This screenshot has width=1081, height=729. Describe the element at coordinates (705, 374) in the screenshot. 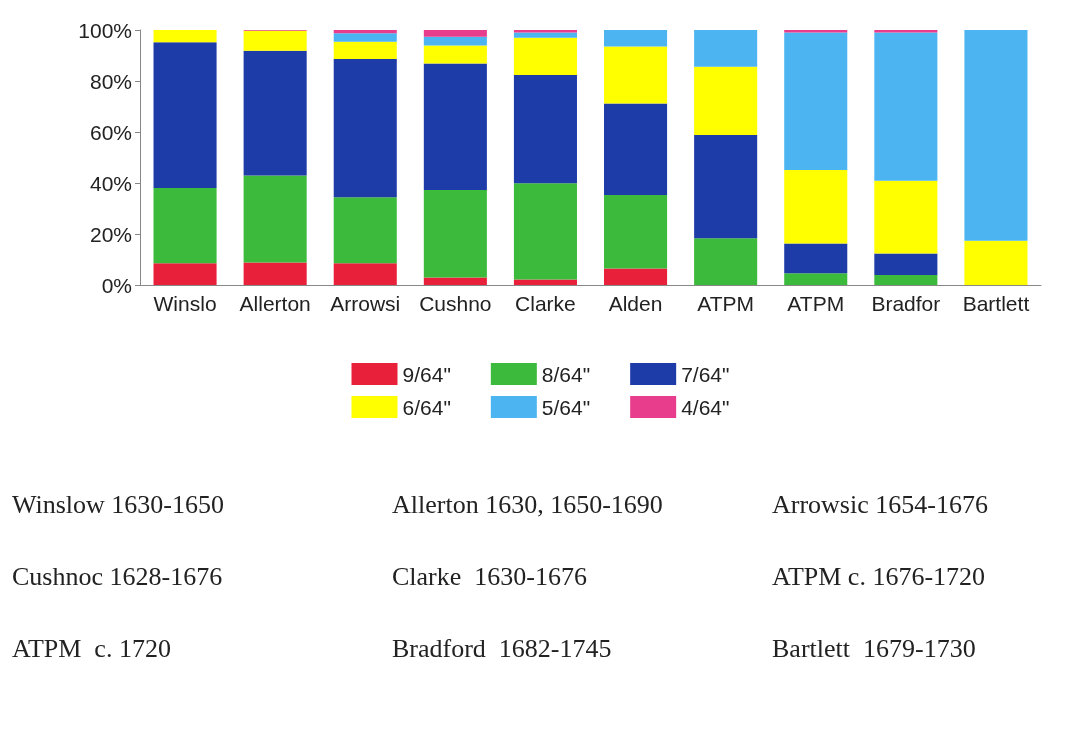

I see `legend-label: 7/64"` at that location.